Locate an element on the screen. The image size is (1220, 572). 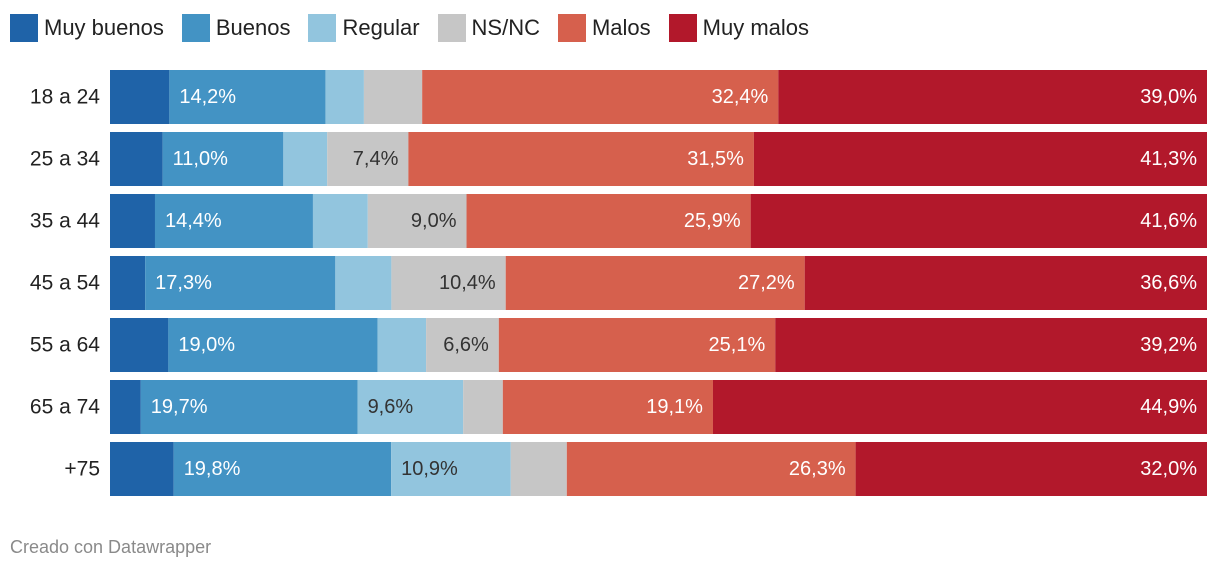
legend-swatch-muy-malos is located at coordinates (682, 28).